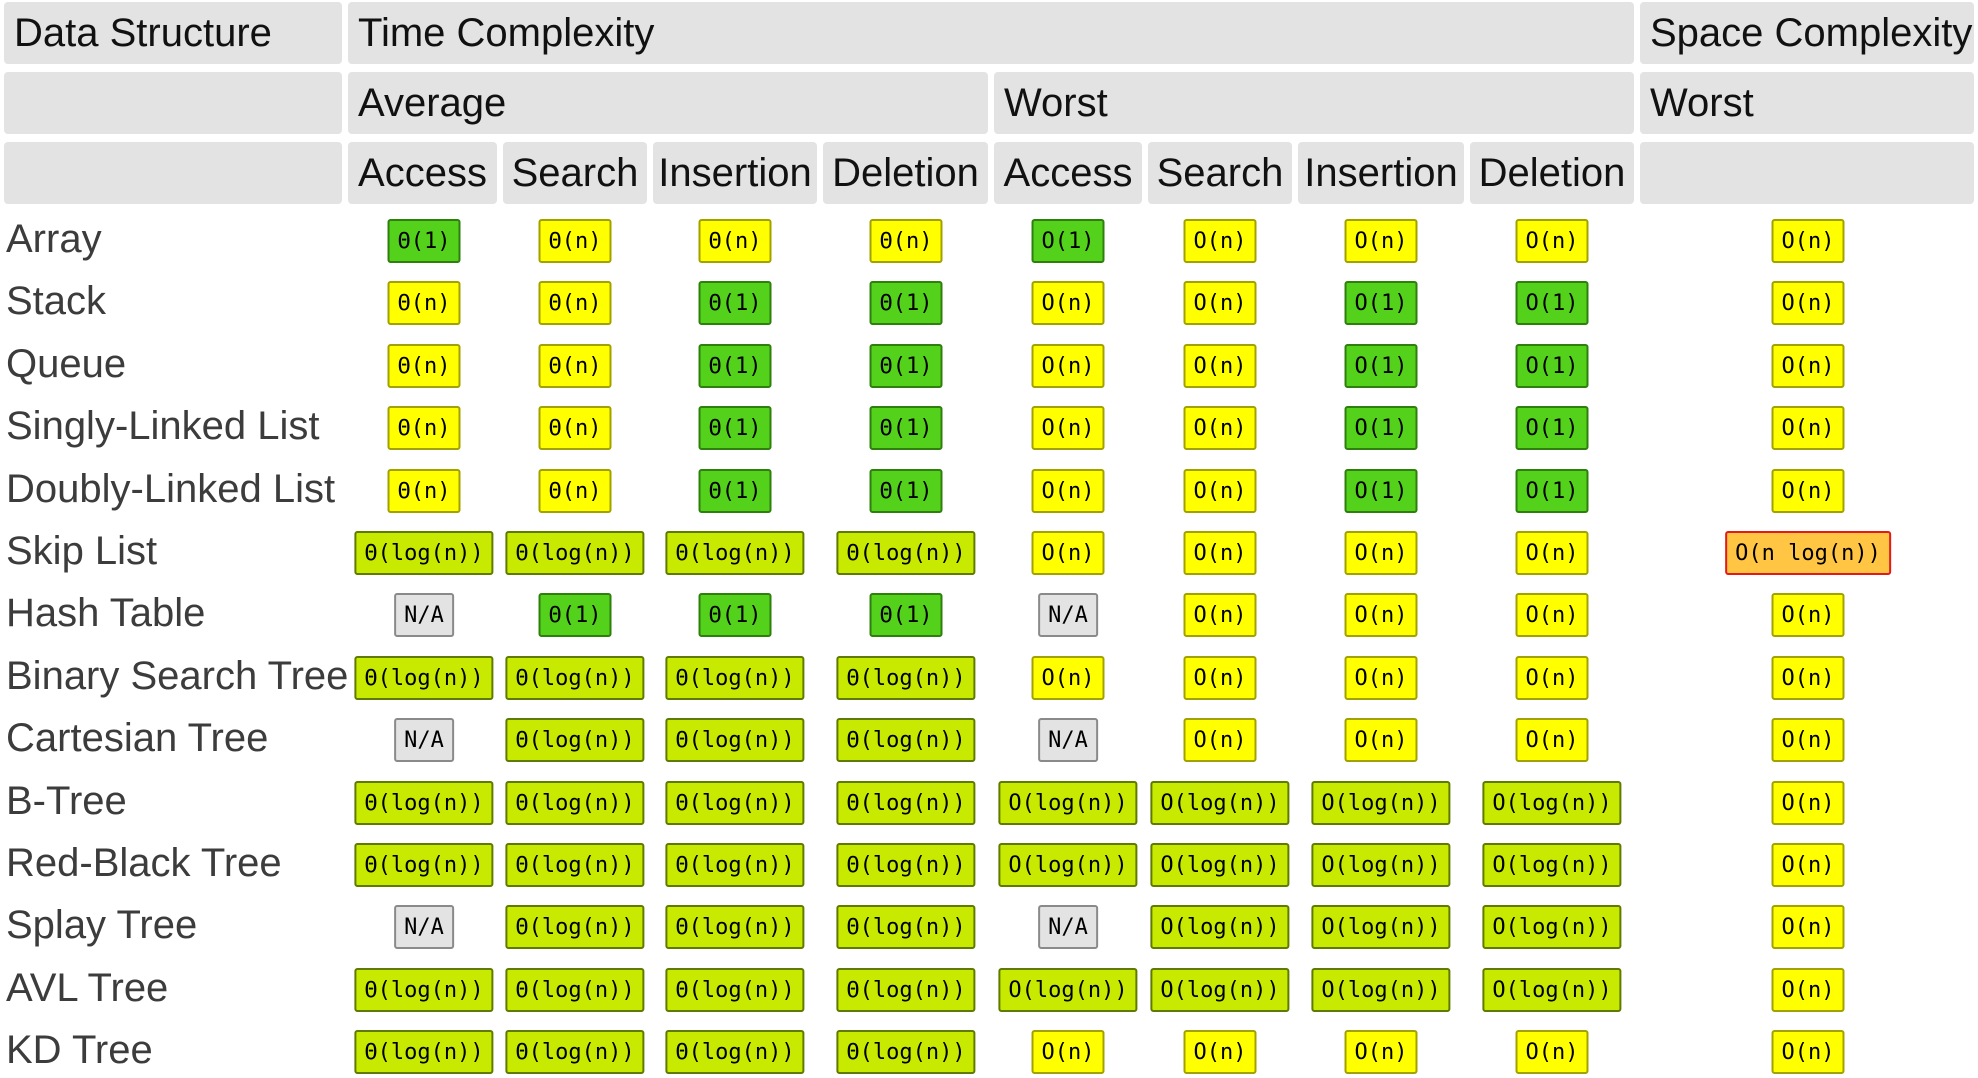  Describe the element at coordinates (54, 239) in the screenshot. I see `row-label: Array` at that location.